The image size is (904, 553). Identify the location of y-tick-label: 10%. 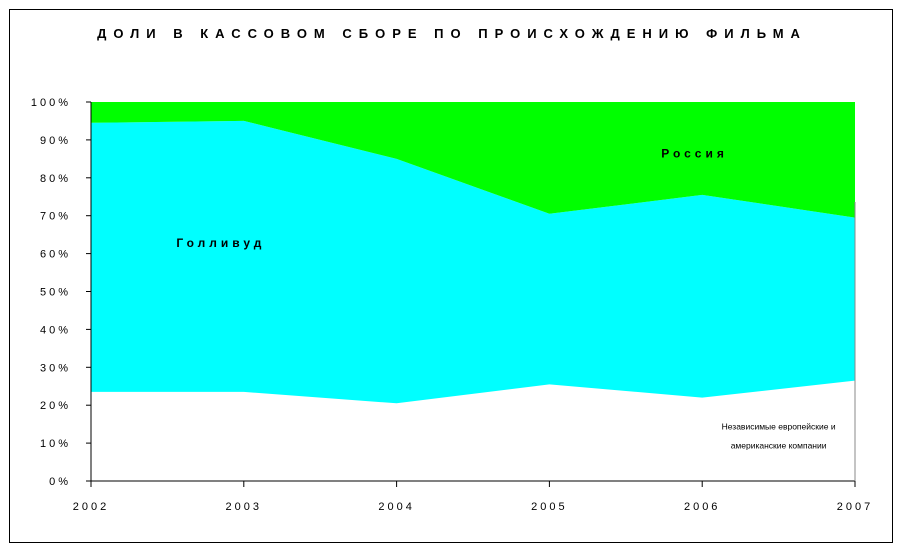
(55, 444).